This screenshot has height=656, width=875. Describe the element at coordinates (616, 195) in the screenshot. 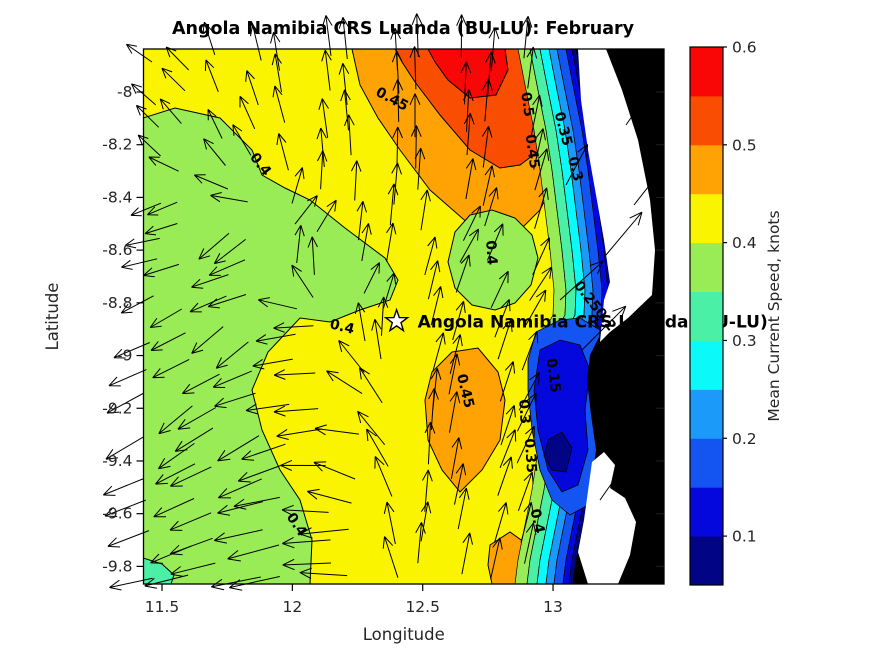

I see `white-wedge-top` at that location.